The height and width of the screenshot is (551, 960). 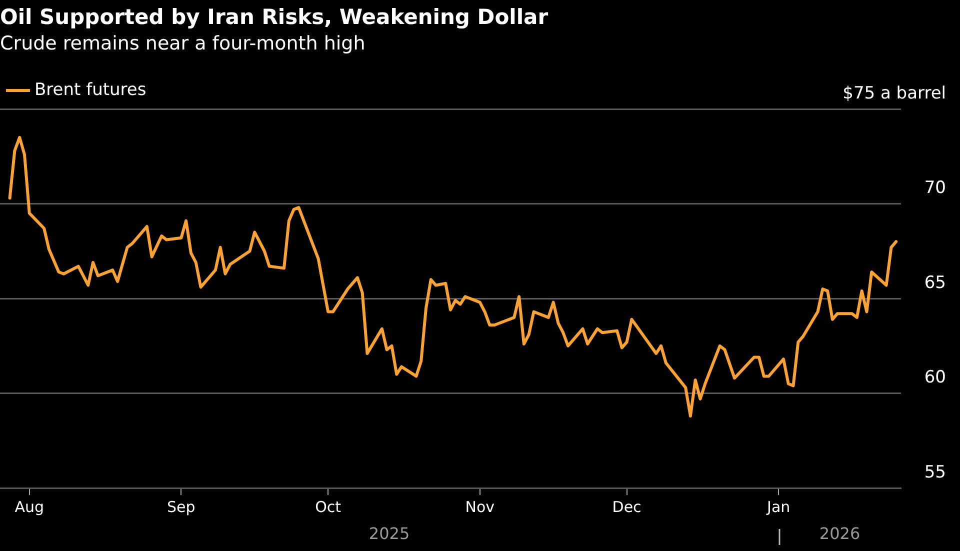 What do you see at coordinates (90, 90) in the screenshot?
I see `legend-label: Brent futures` at bounding box center [90, 90].